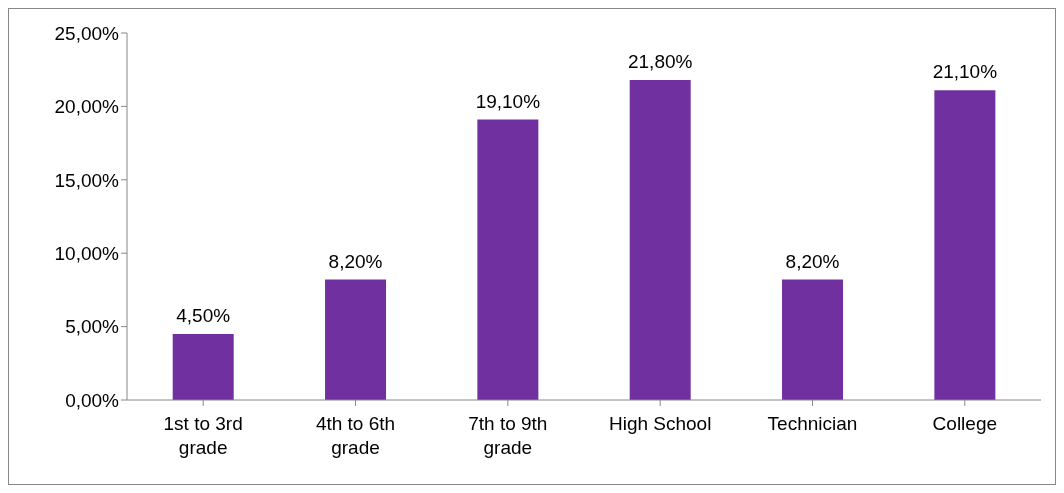 Image resolution: width=1064 pixels, height=493 pixels. Describe the element at coordinates (87, 33) in the screenshot. I see `y-tick-label: 25,00%` at that location.